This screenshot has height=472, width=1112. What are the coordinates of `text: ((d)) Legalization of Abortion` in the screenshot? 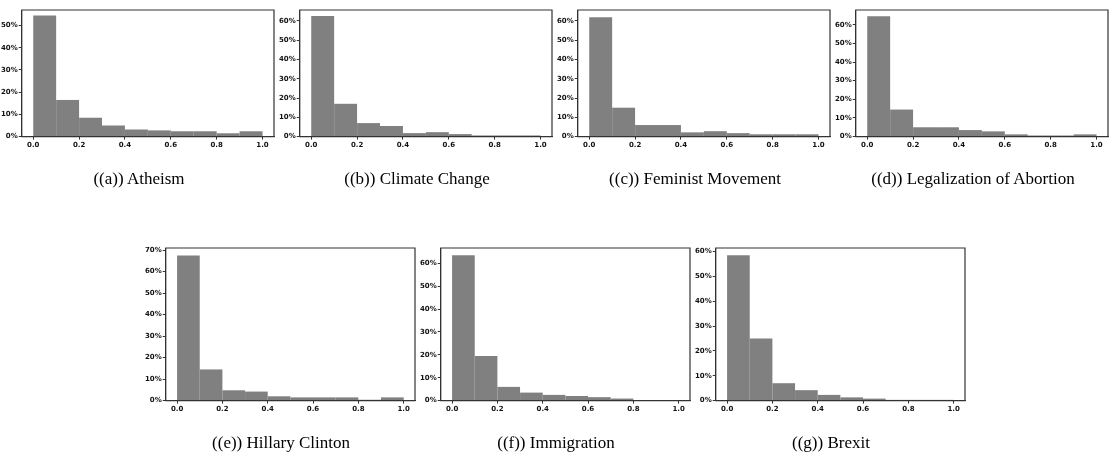 It's located at (973, 179).